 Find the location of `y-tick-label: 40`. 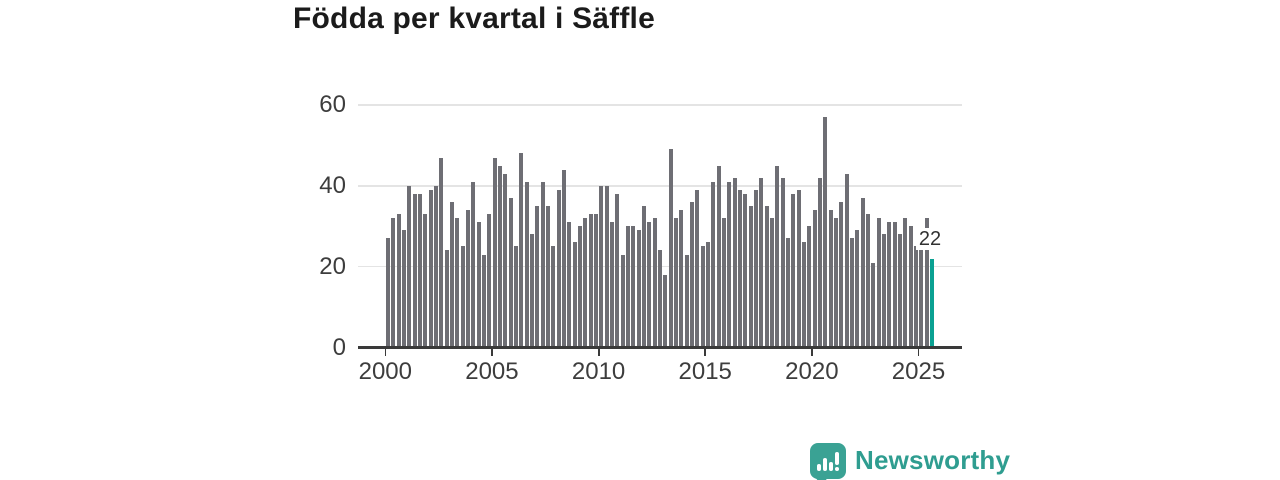

y-tick-label: 40 is located at coordinates (332, 185).